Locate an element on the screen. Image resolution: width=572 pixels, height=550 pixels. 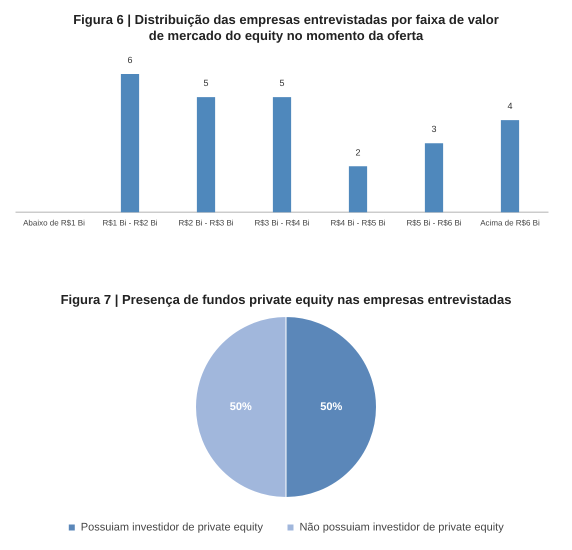
data-label: 4 is located at coordinates (510, 106).